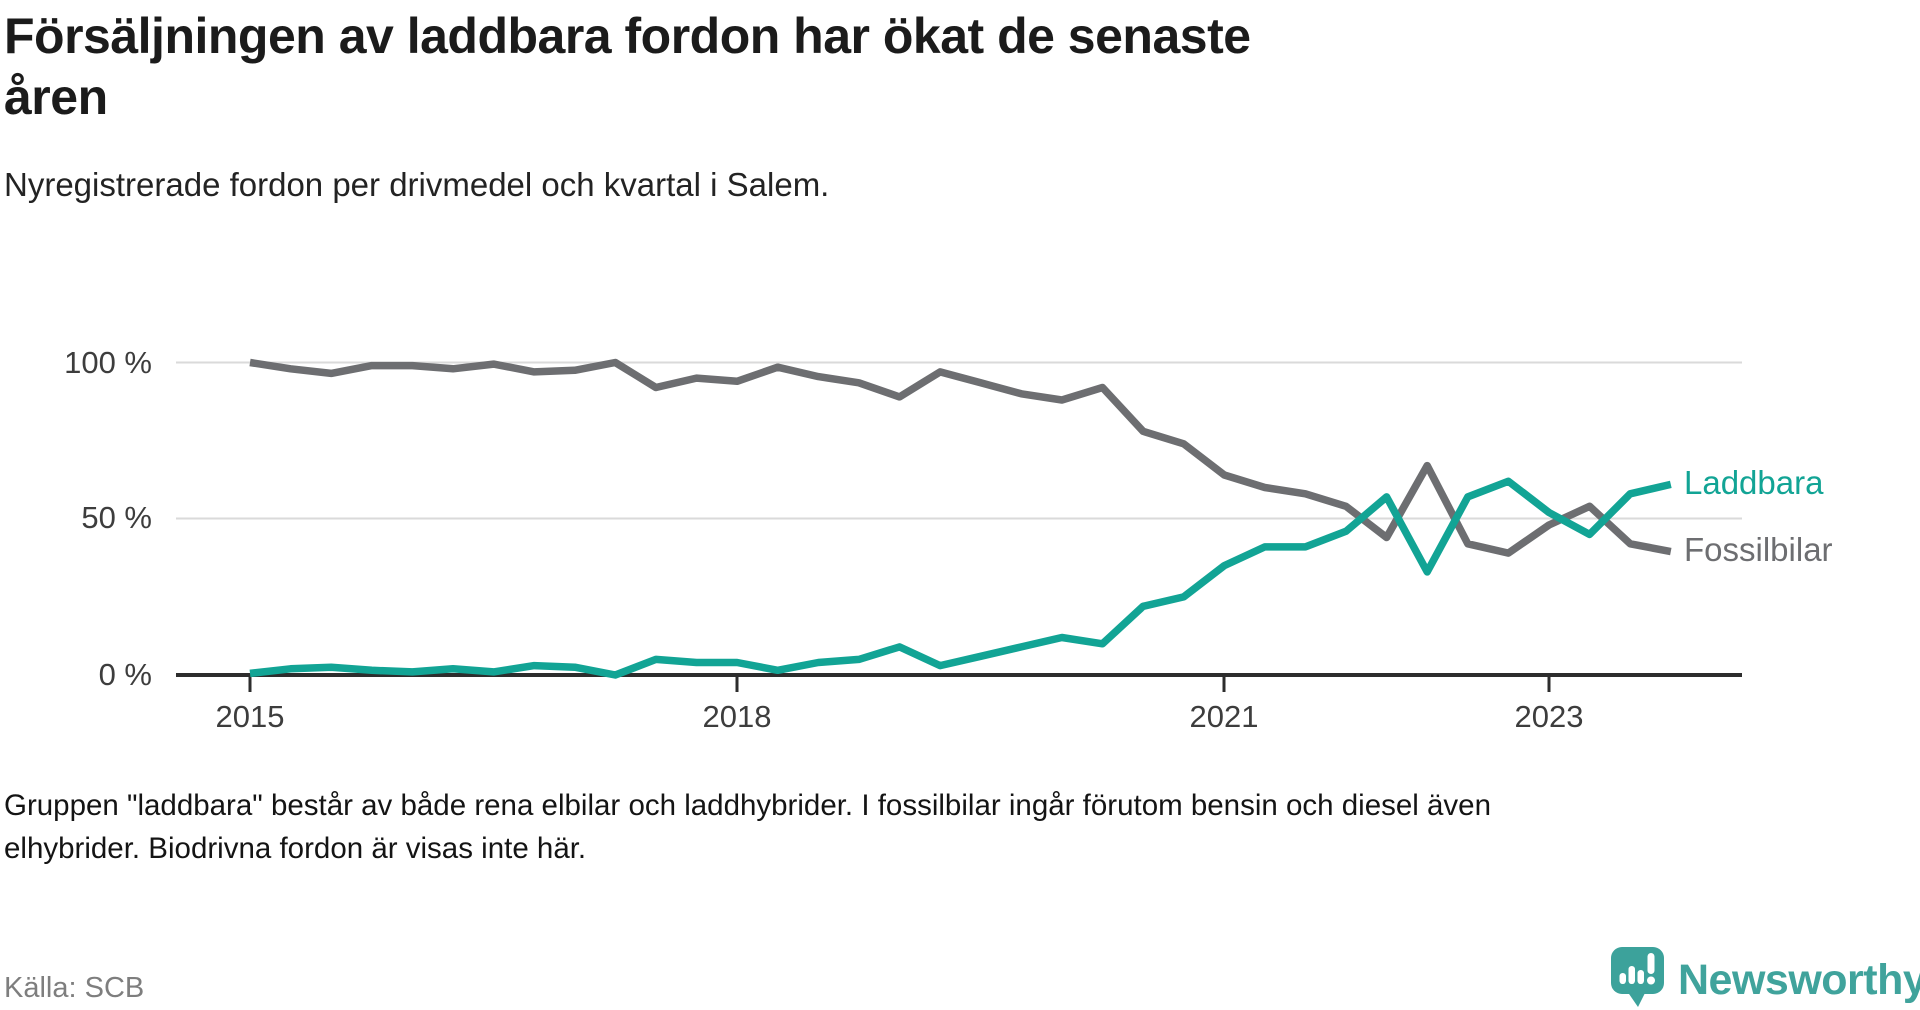  Describe the element at coordinates (1631, 975) in the screenshot. I see `bar-tall` at that location.